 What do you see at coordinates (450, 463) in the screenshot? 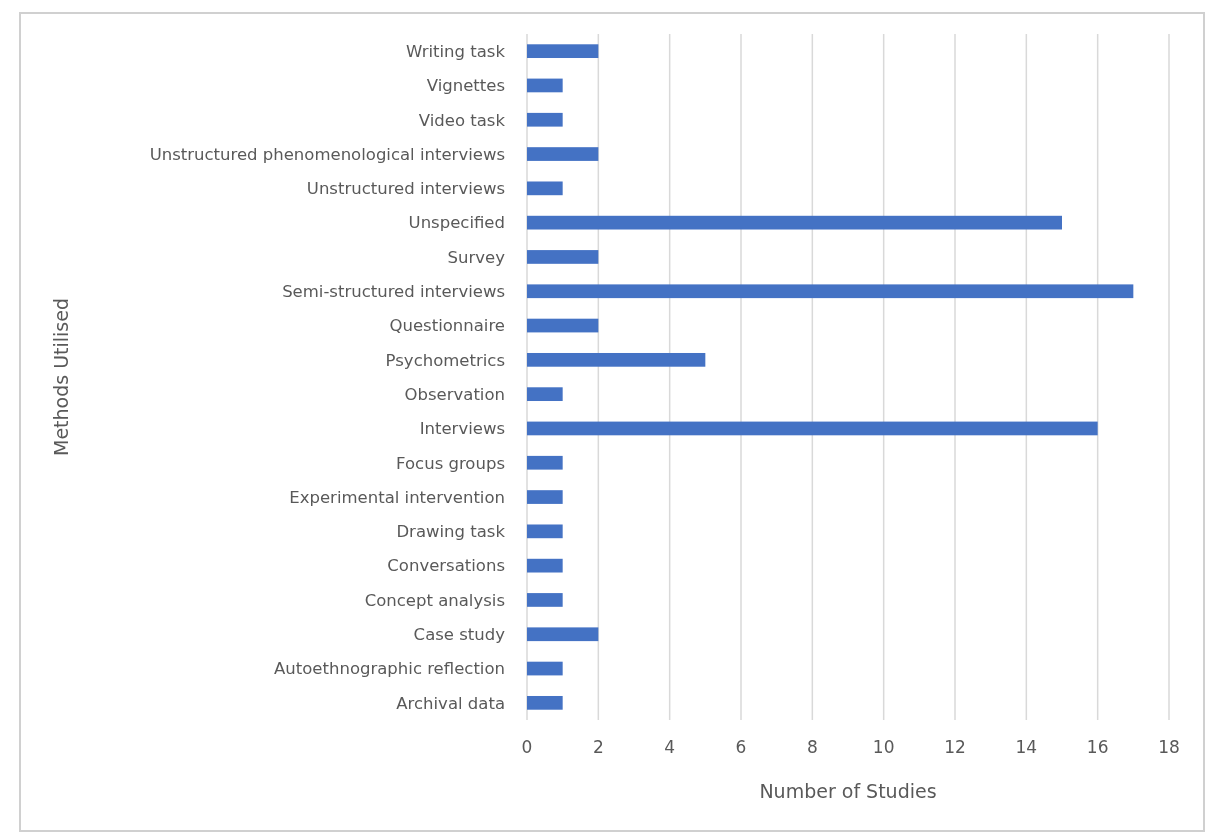
I see `y-tick-label: Focus groups` at bounding box center [450, 463].